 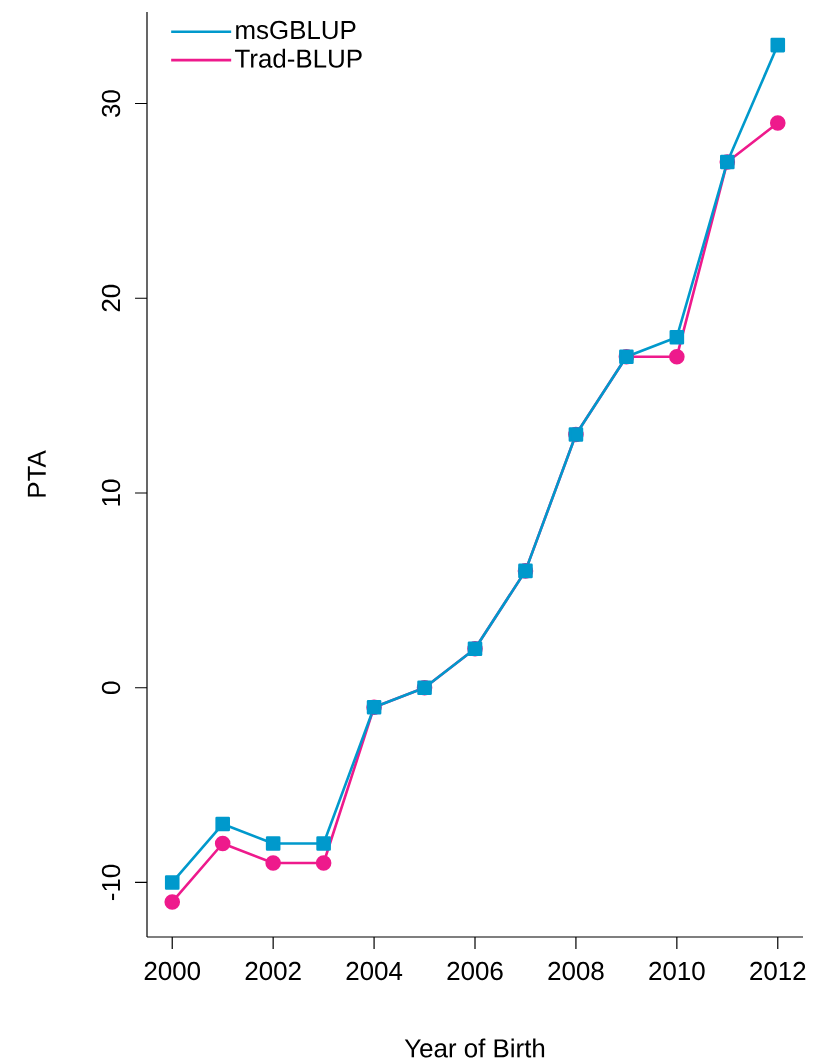 I want to click on y-axis-title: PTA, so click(x=36, y=473).